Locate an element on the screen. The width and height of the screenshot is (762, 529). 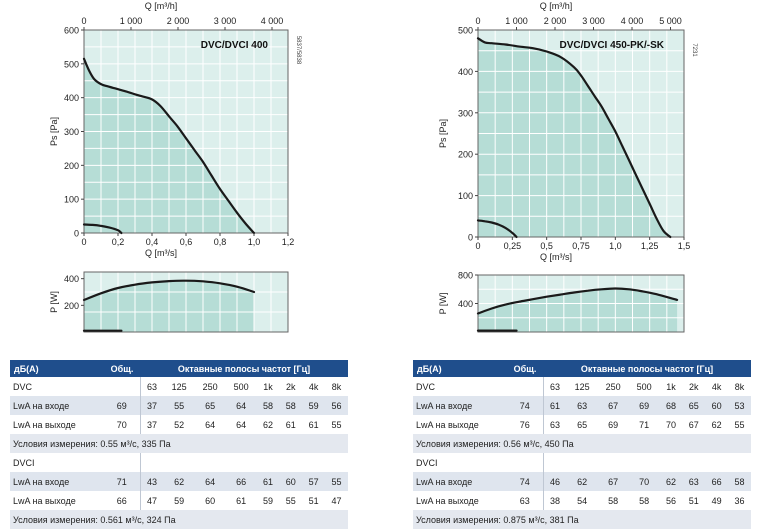
total-cell: 74 is located at coordinates (525, 405).